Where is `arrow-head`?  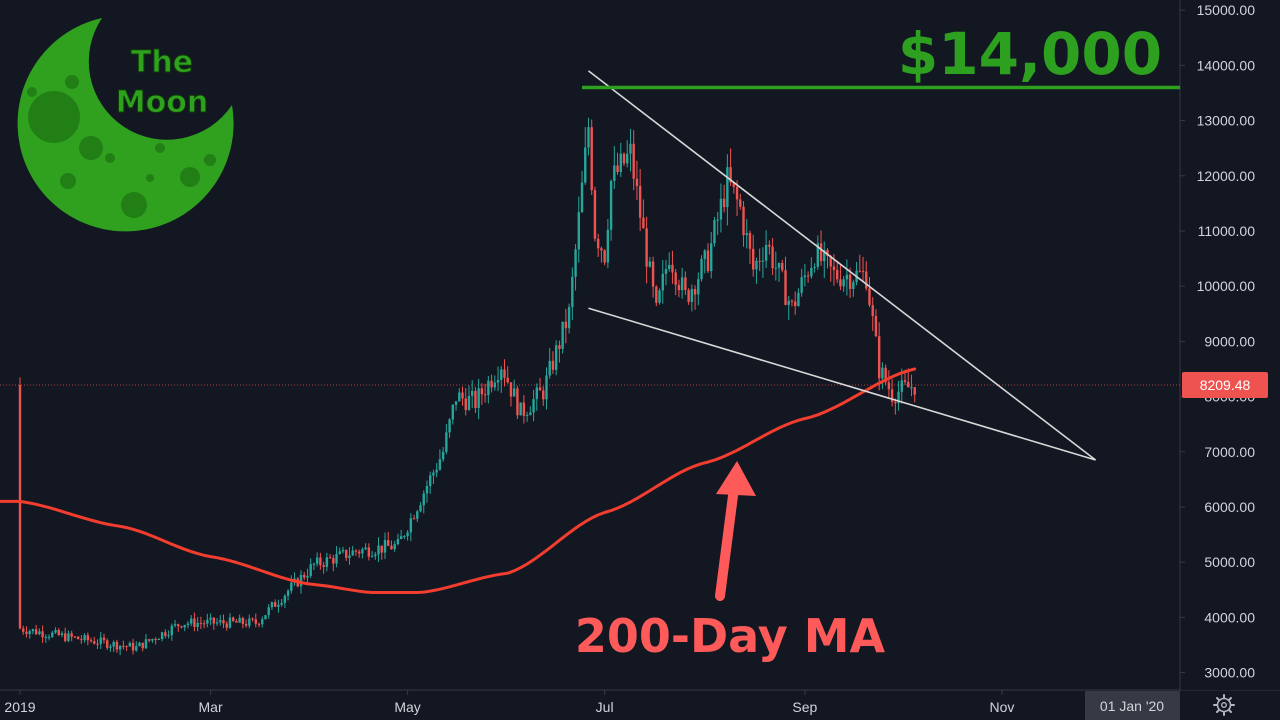
arrow-head is located at coordinates (736, 478).